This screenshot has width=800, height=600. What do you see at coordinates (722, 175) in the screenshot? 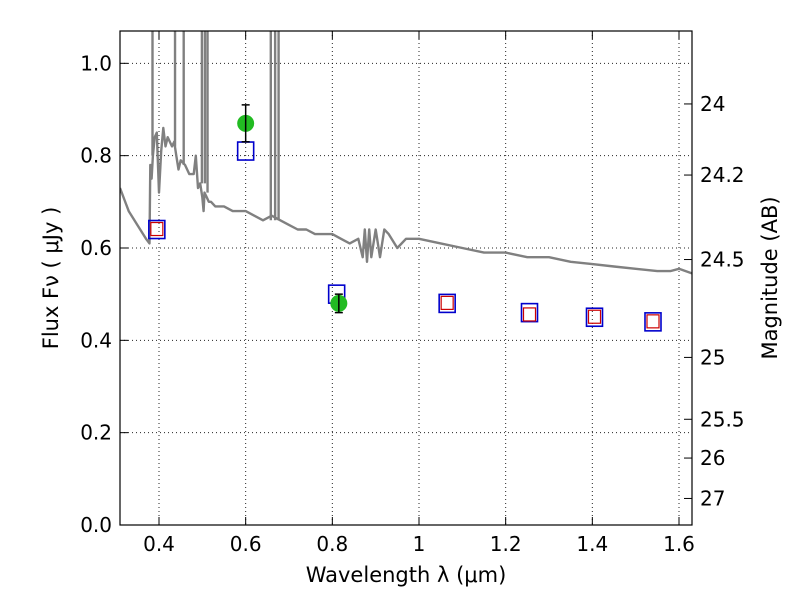
I see `y2-tick-label: 24.2` at bounding box center [722, 175].